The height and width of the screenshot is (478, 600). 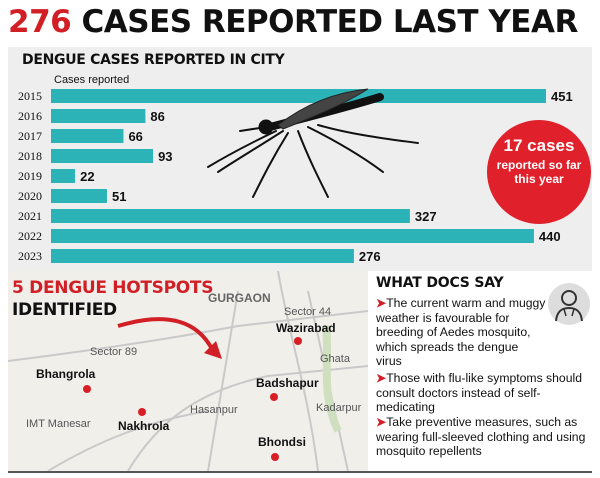 I want to click on year-label: 2016, so click(x=30, y=116).